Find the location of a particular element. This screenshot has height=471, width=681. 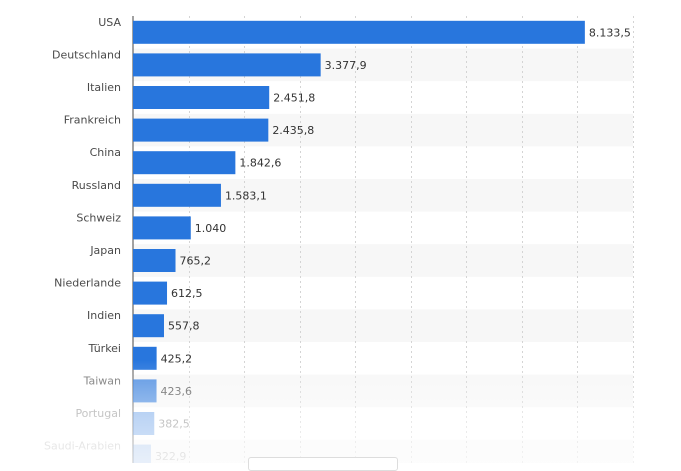

hidden-control is located at coordinates (323, 464).